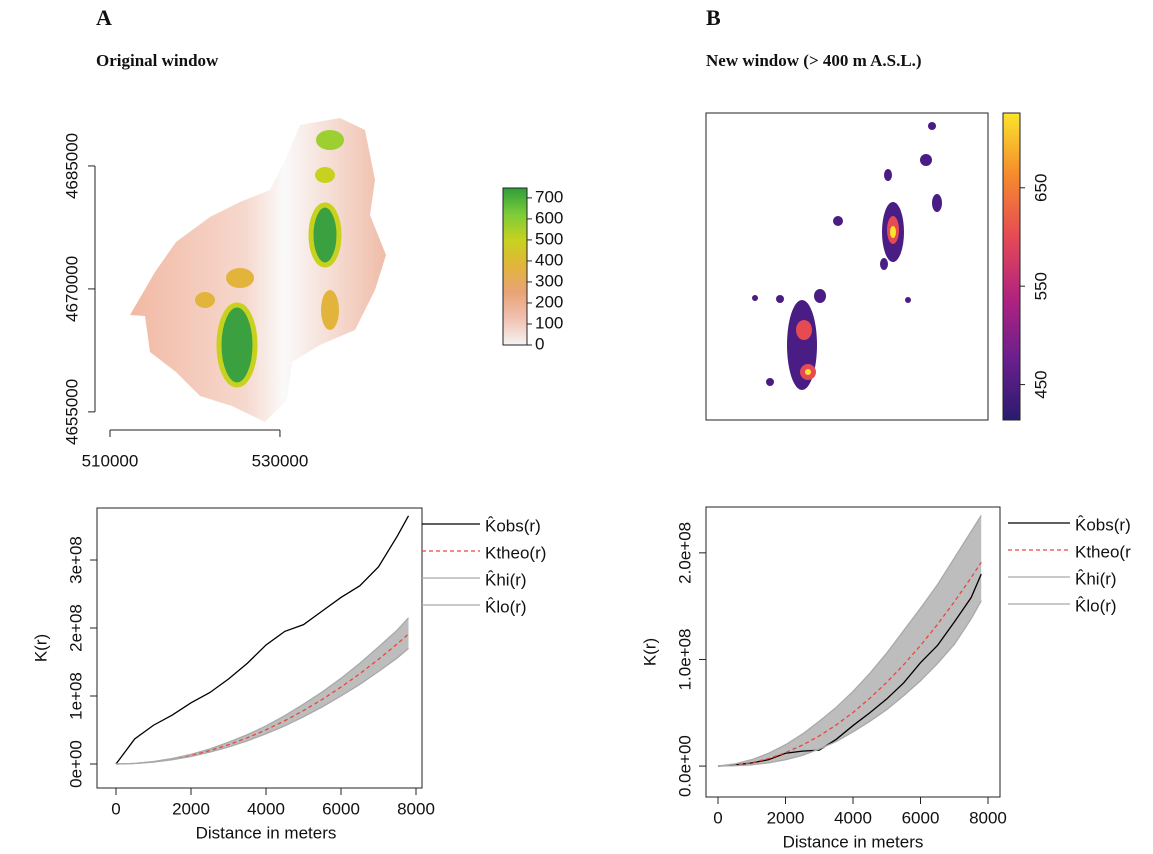  What do you see at coordinates (280, 460) in the screenshot?
I see `x-tick-label: 530000` at bounding box center [280, 460].